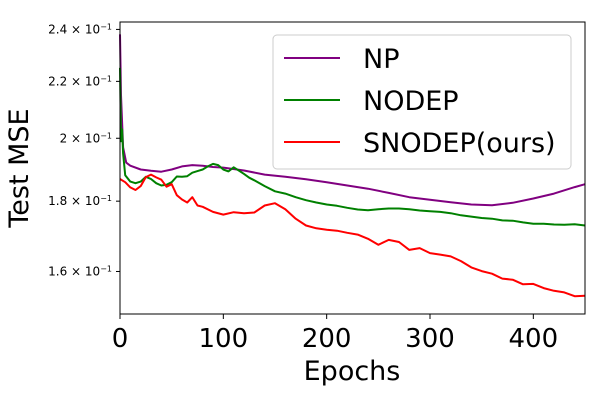 This screenshot has width=600, height=400. What do you see at coordinates (19, 168) in the screenshot?
I see `y-axis-title: Test MSE` at bounding box center [19, 168].